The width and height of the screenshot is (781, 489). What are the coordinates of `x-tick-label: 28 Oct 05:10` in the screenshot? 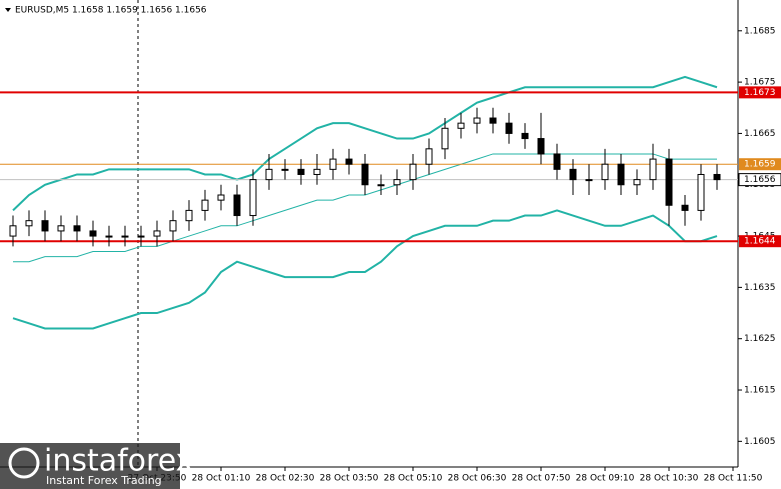 It's located at (413, 479).